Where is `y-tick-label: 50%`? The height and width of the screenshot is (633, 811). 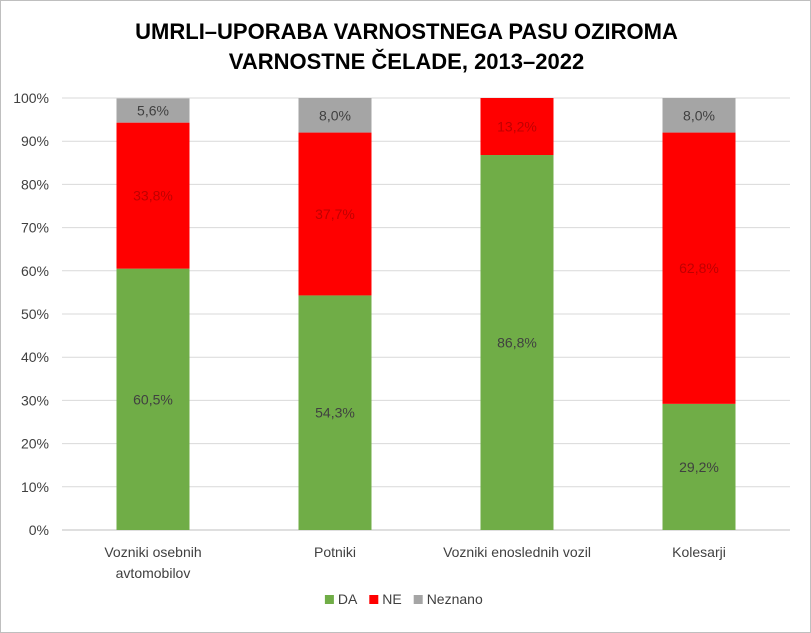 y-tick-label: 50% is located at coordinates (35, 314).